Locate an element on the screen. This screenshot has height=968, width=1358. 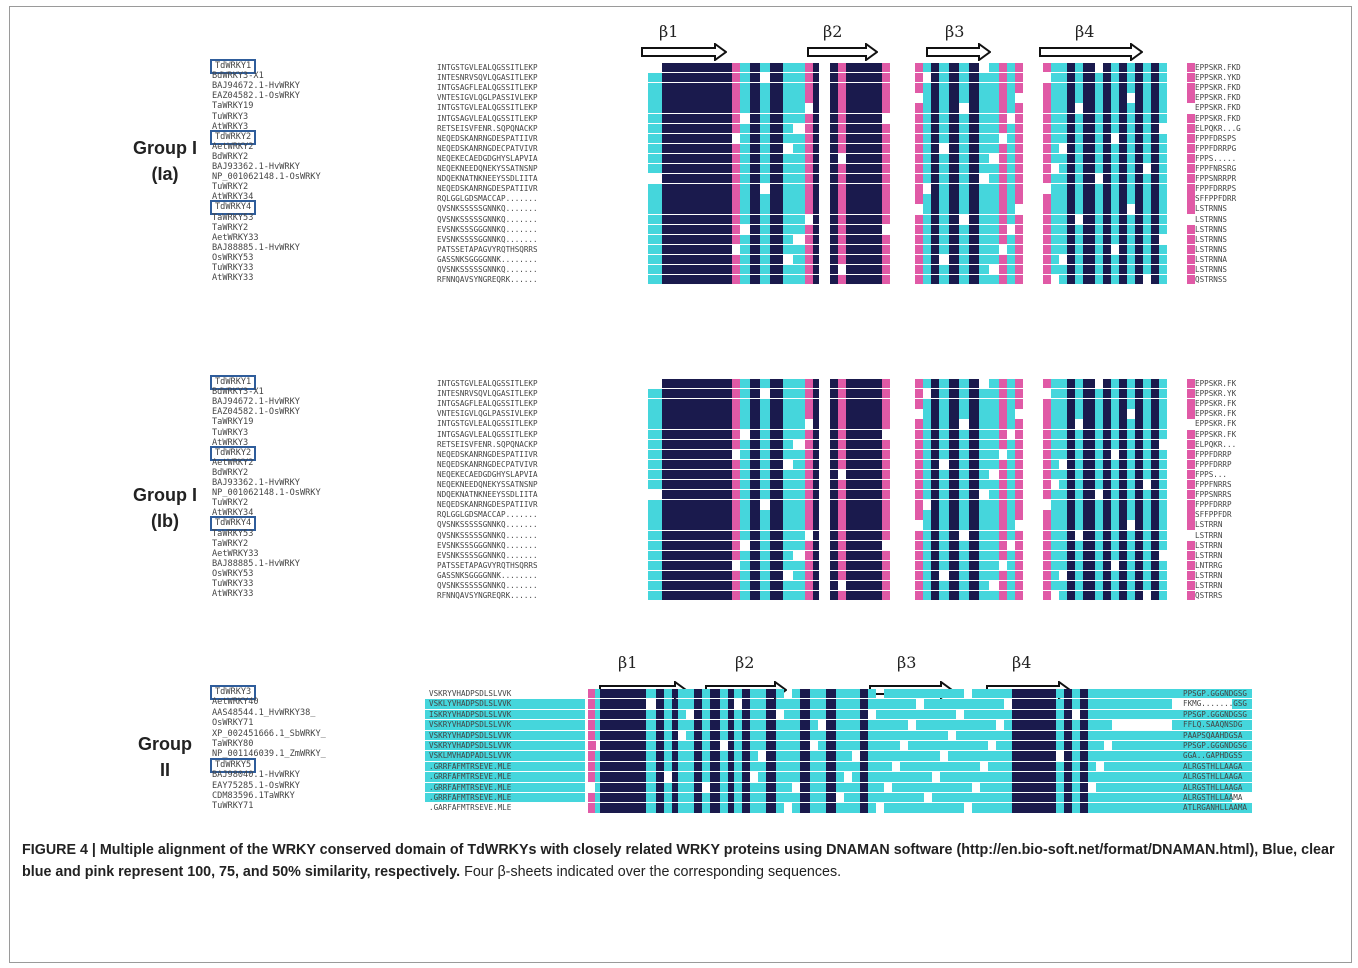
sequence-tail: LSTRRN is located at coordinates (1209, 545).